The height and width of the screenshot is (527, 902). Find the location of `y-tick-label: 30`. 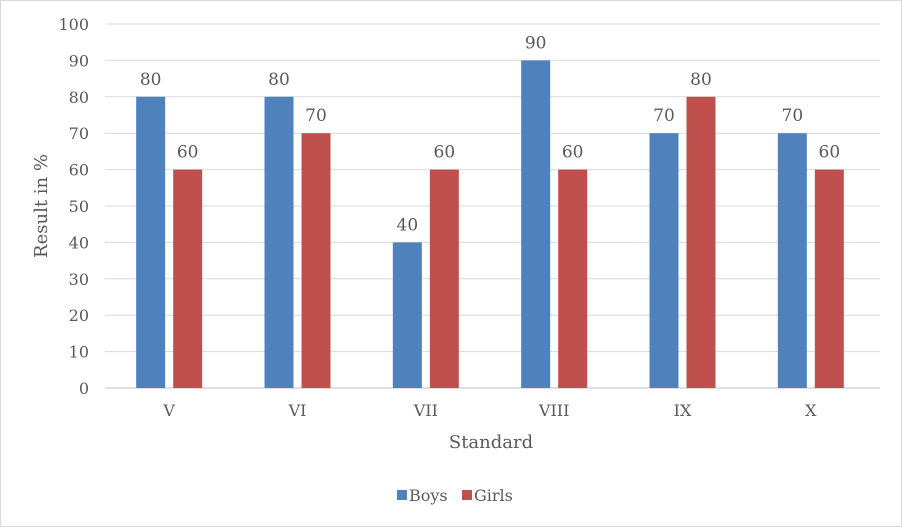

y-tick-label: 30 is located at coordinates (79, 279).